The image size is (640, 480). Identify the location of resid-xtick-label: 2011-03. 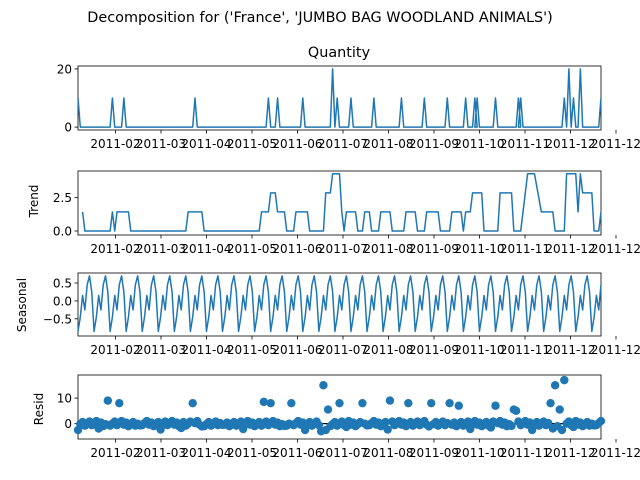
(161, 453).